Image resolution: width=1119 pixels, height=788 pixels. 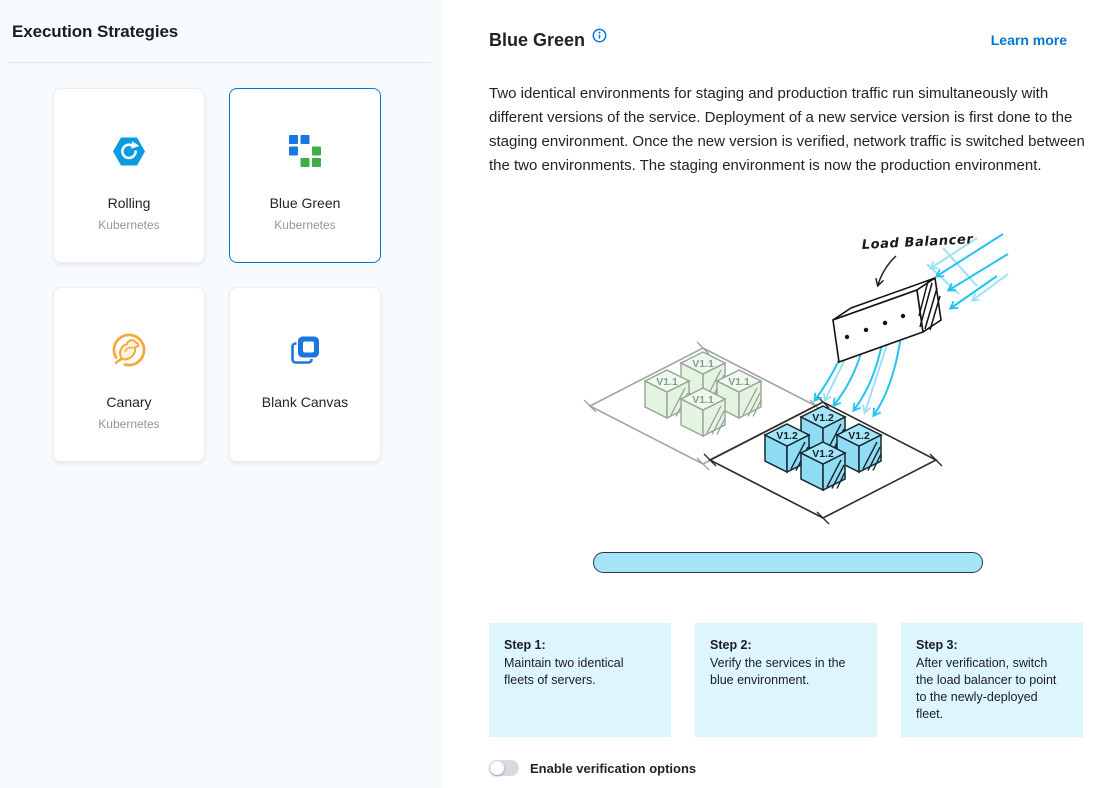 I want to click on enable-verification-toggle, so click(x=504, y=768).